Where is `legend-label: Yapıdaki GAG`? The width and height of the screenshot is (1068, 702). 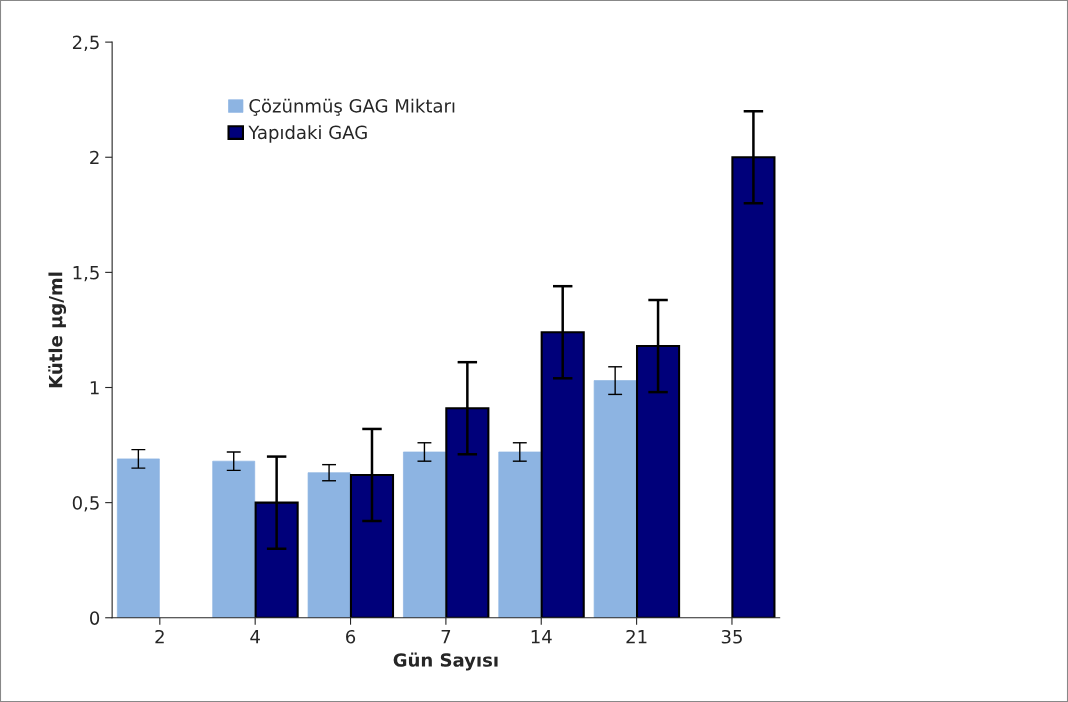 legend-label: Yapıdaki GAG is located at coordinates (307, 134).